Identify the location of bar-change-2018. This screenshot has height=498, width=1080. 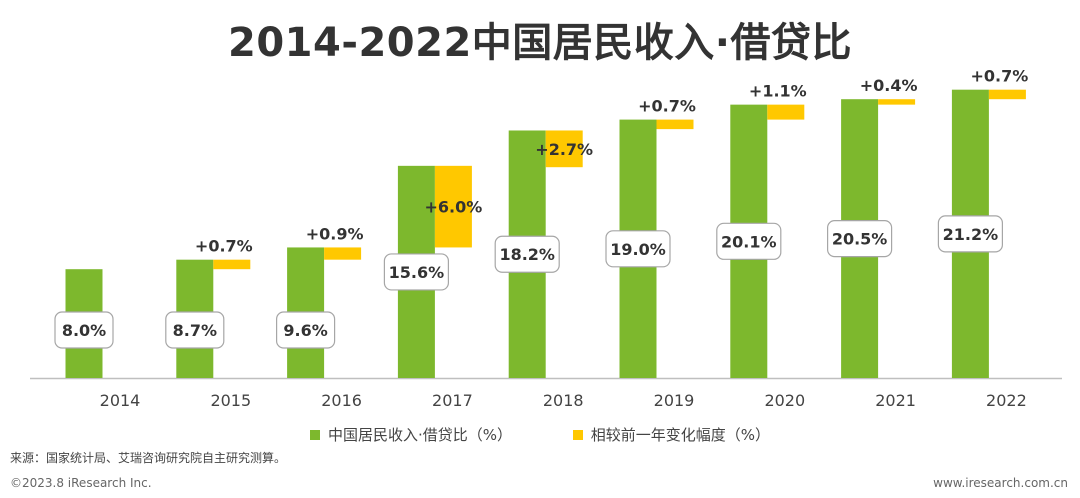
(564, 149).